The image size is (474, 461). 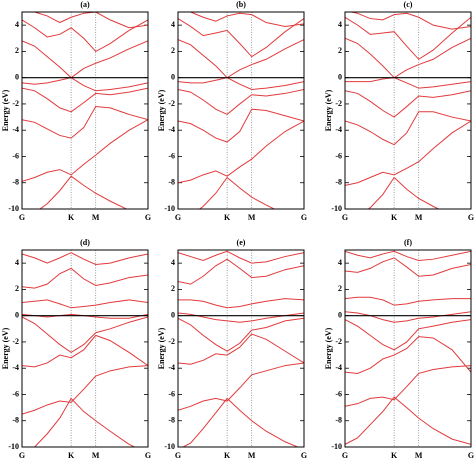 I want to click on panel-title: (f), so click(x=408, y=242).